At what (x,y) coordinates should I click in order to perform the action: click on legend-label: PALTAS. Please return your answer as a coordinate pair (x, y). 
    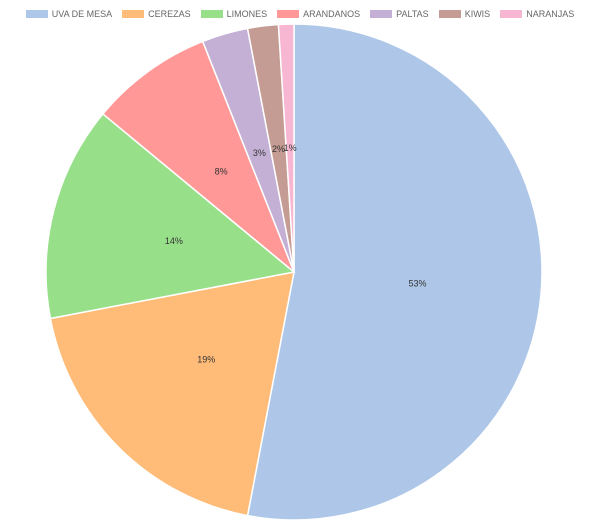
    Looking at the image, I should click on (412, 14).